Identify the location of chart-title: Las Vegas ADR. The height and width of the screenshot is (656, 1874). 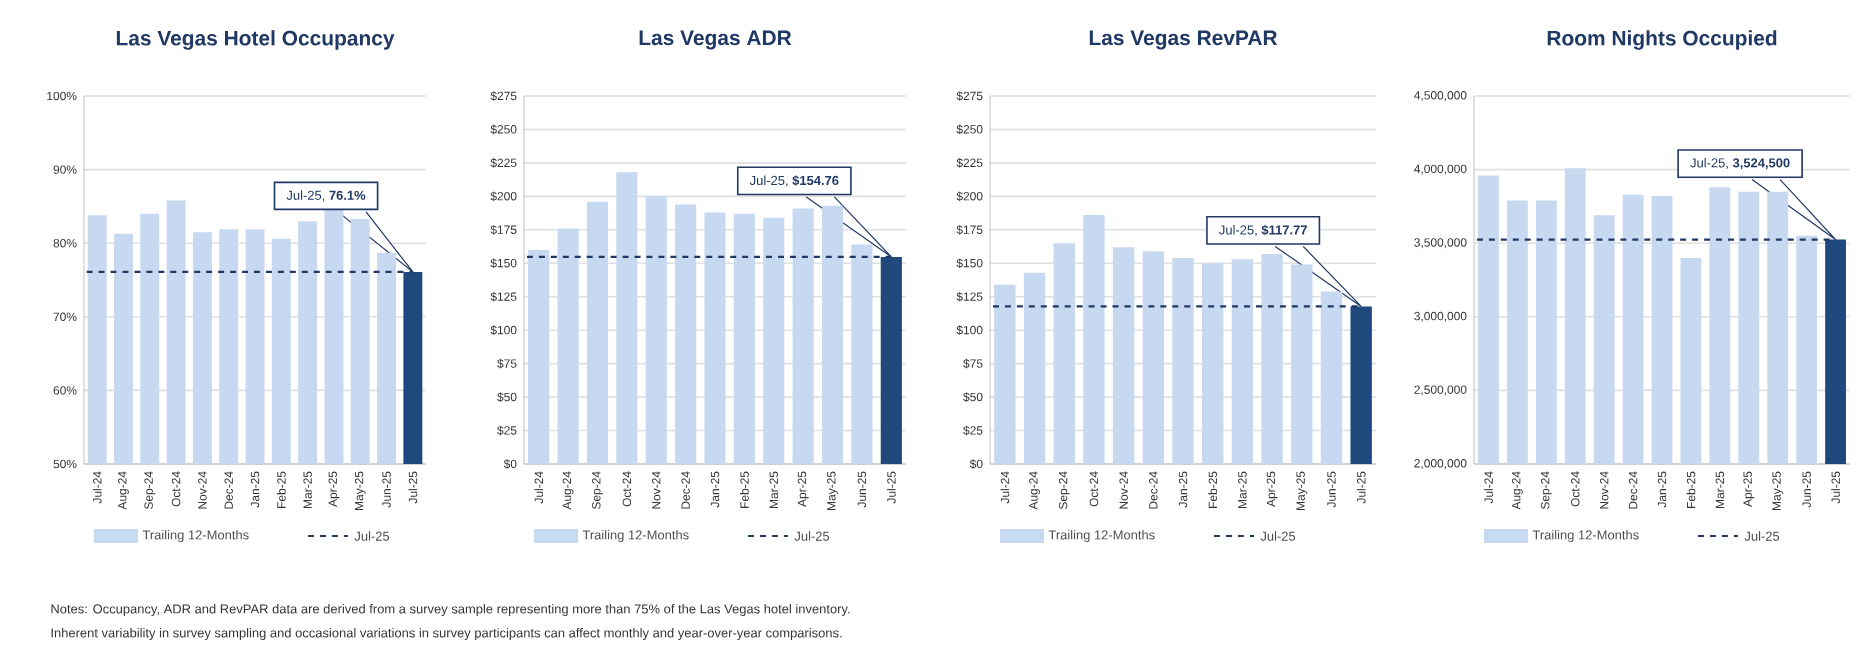
(715, 40).